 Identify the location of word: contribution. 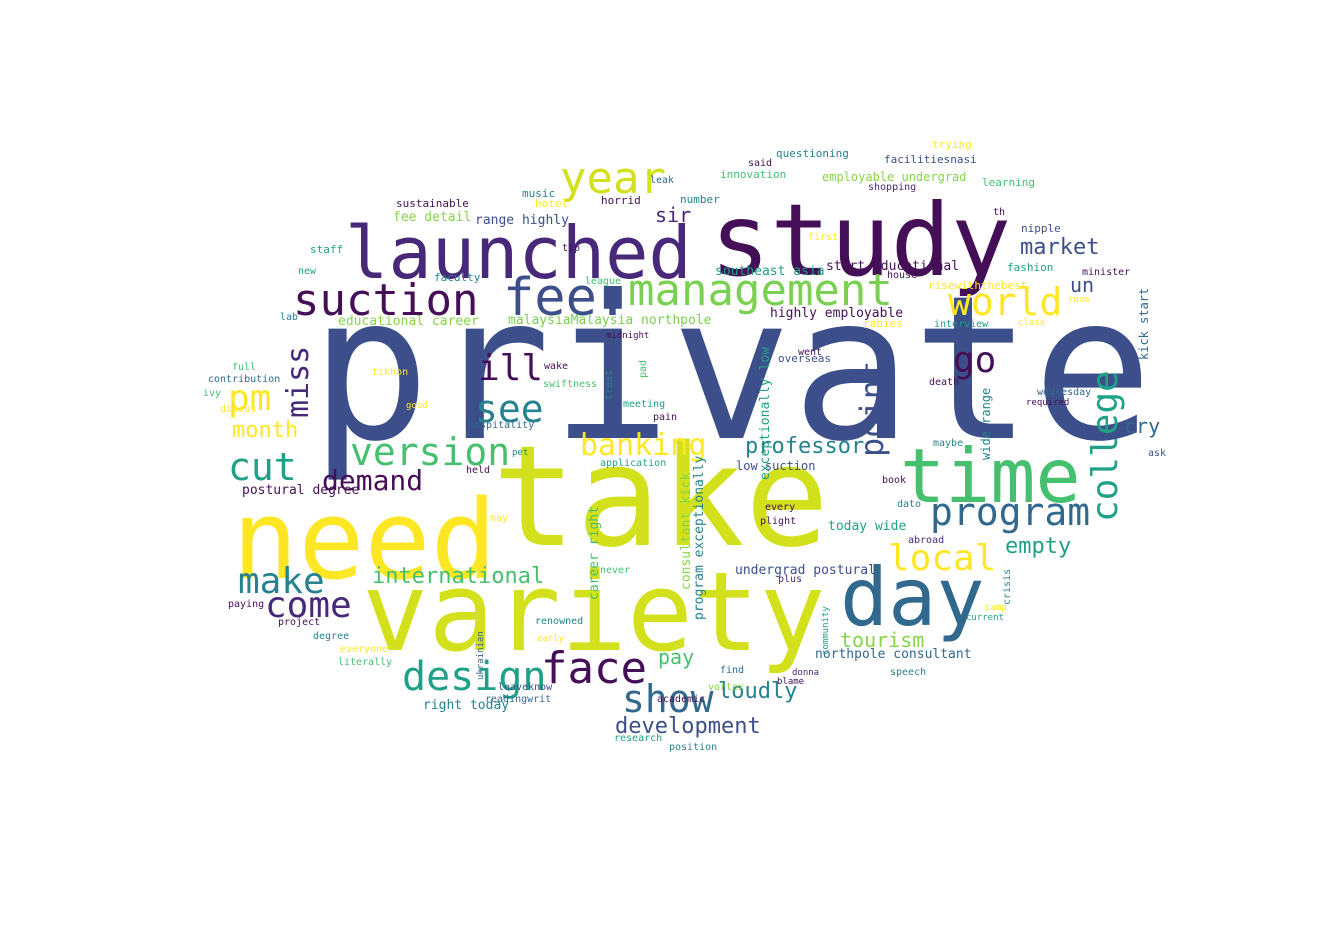
(244, 379).